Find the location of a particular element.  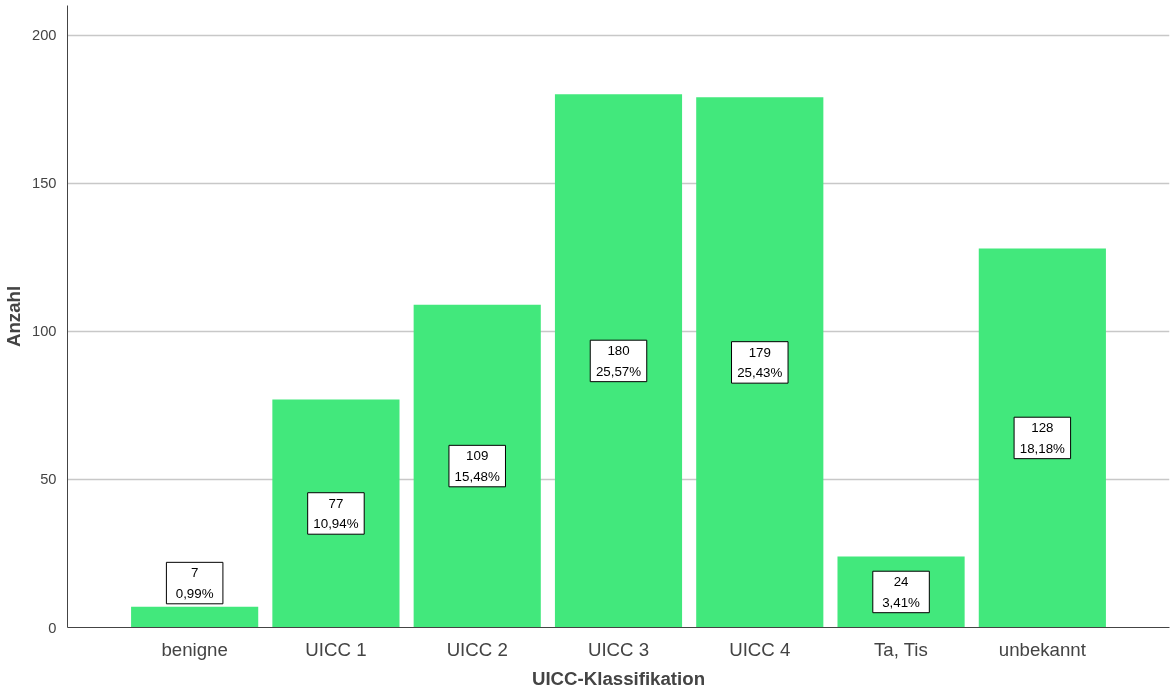

text: 77 10,94% is located at coordinates (336, 513).